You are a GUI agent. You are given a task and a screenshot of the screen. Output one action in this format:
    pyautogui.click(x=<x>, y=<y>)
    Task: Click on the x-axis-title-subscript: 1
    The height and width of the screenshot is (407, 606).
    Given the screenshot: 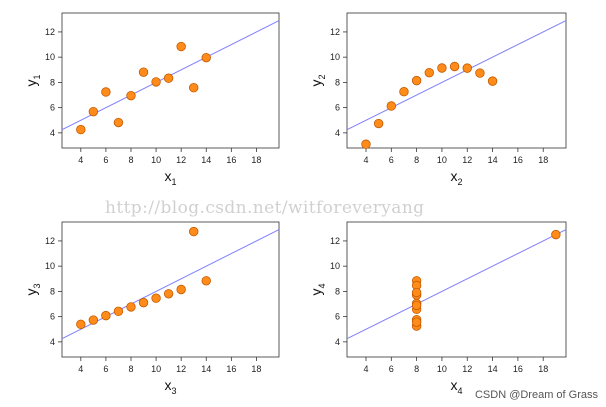 What is the action you would take?
    pyautogui.click(x=173, y=182)
    